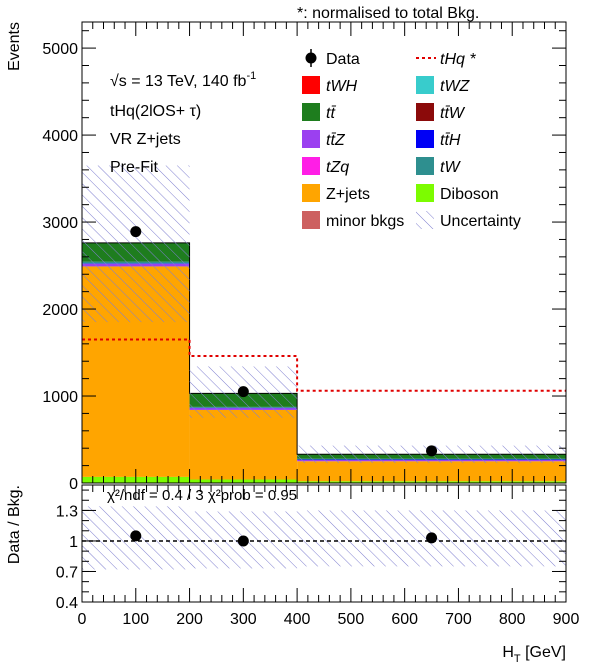 The width and height of the screenshot is (596, 672). What do you see at coordinates (331, 113) in the screenshot?
I see `legend-label-0-2: tt̄` at bounding box center [331, 113].